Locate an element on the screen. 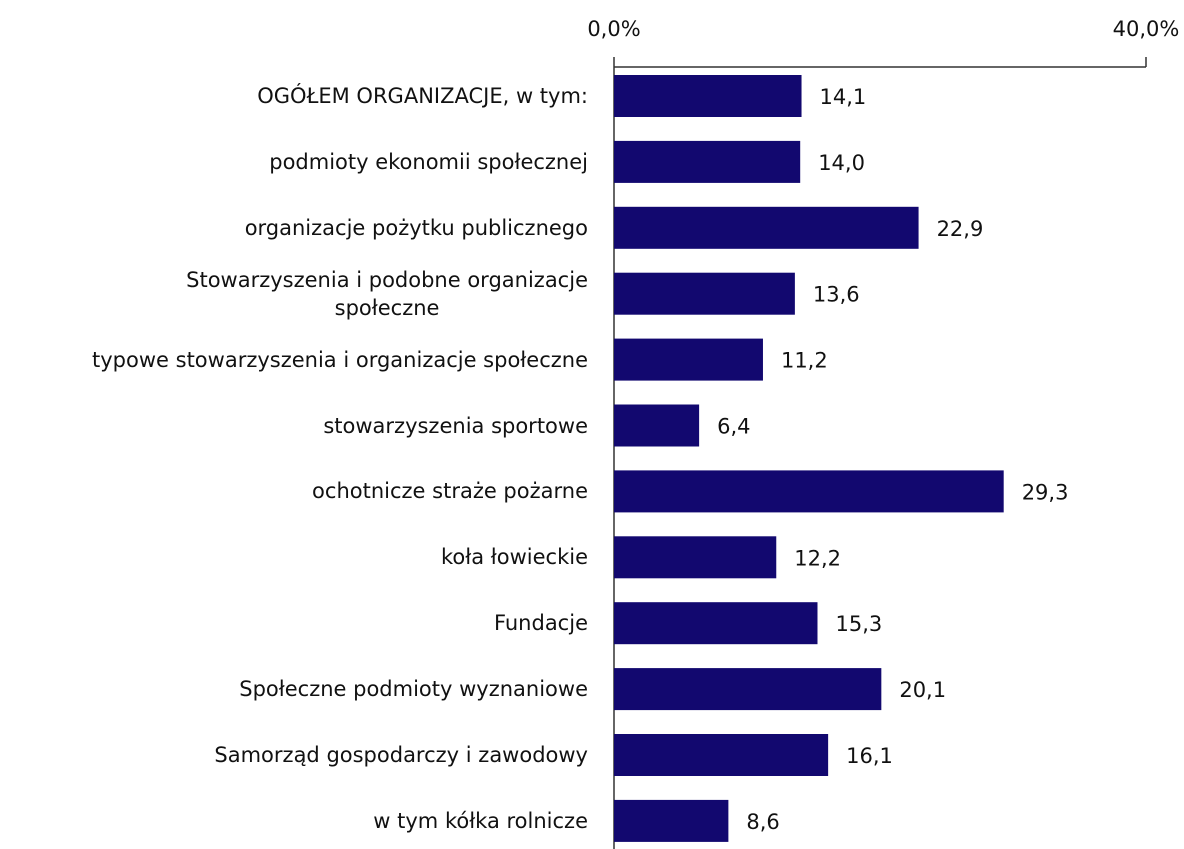  value-label: 16,1 is located at coordinates (869, 756).